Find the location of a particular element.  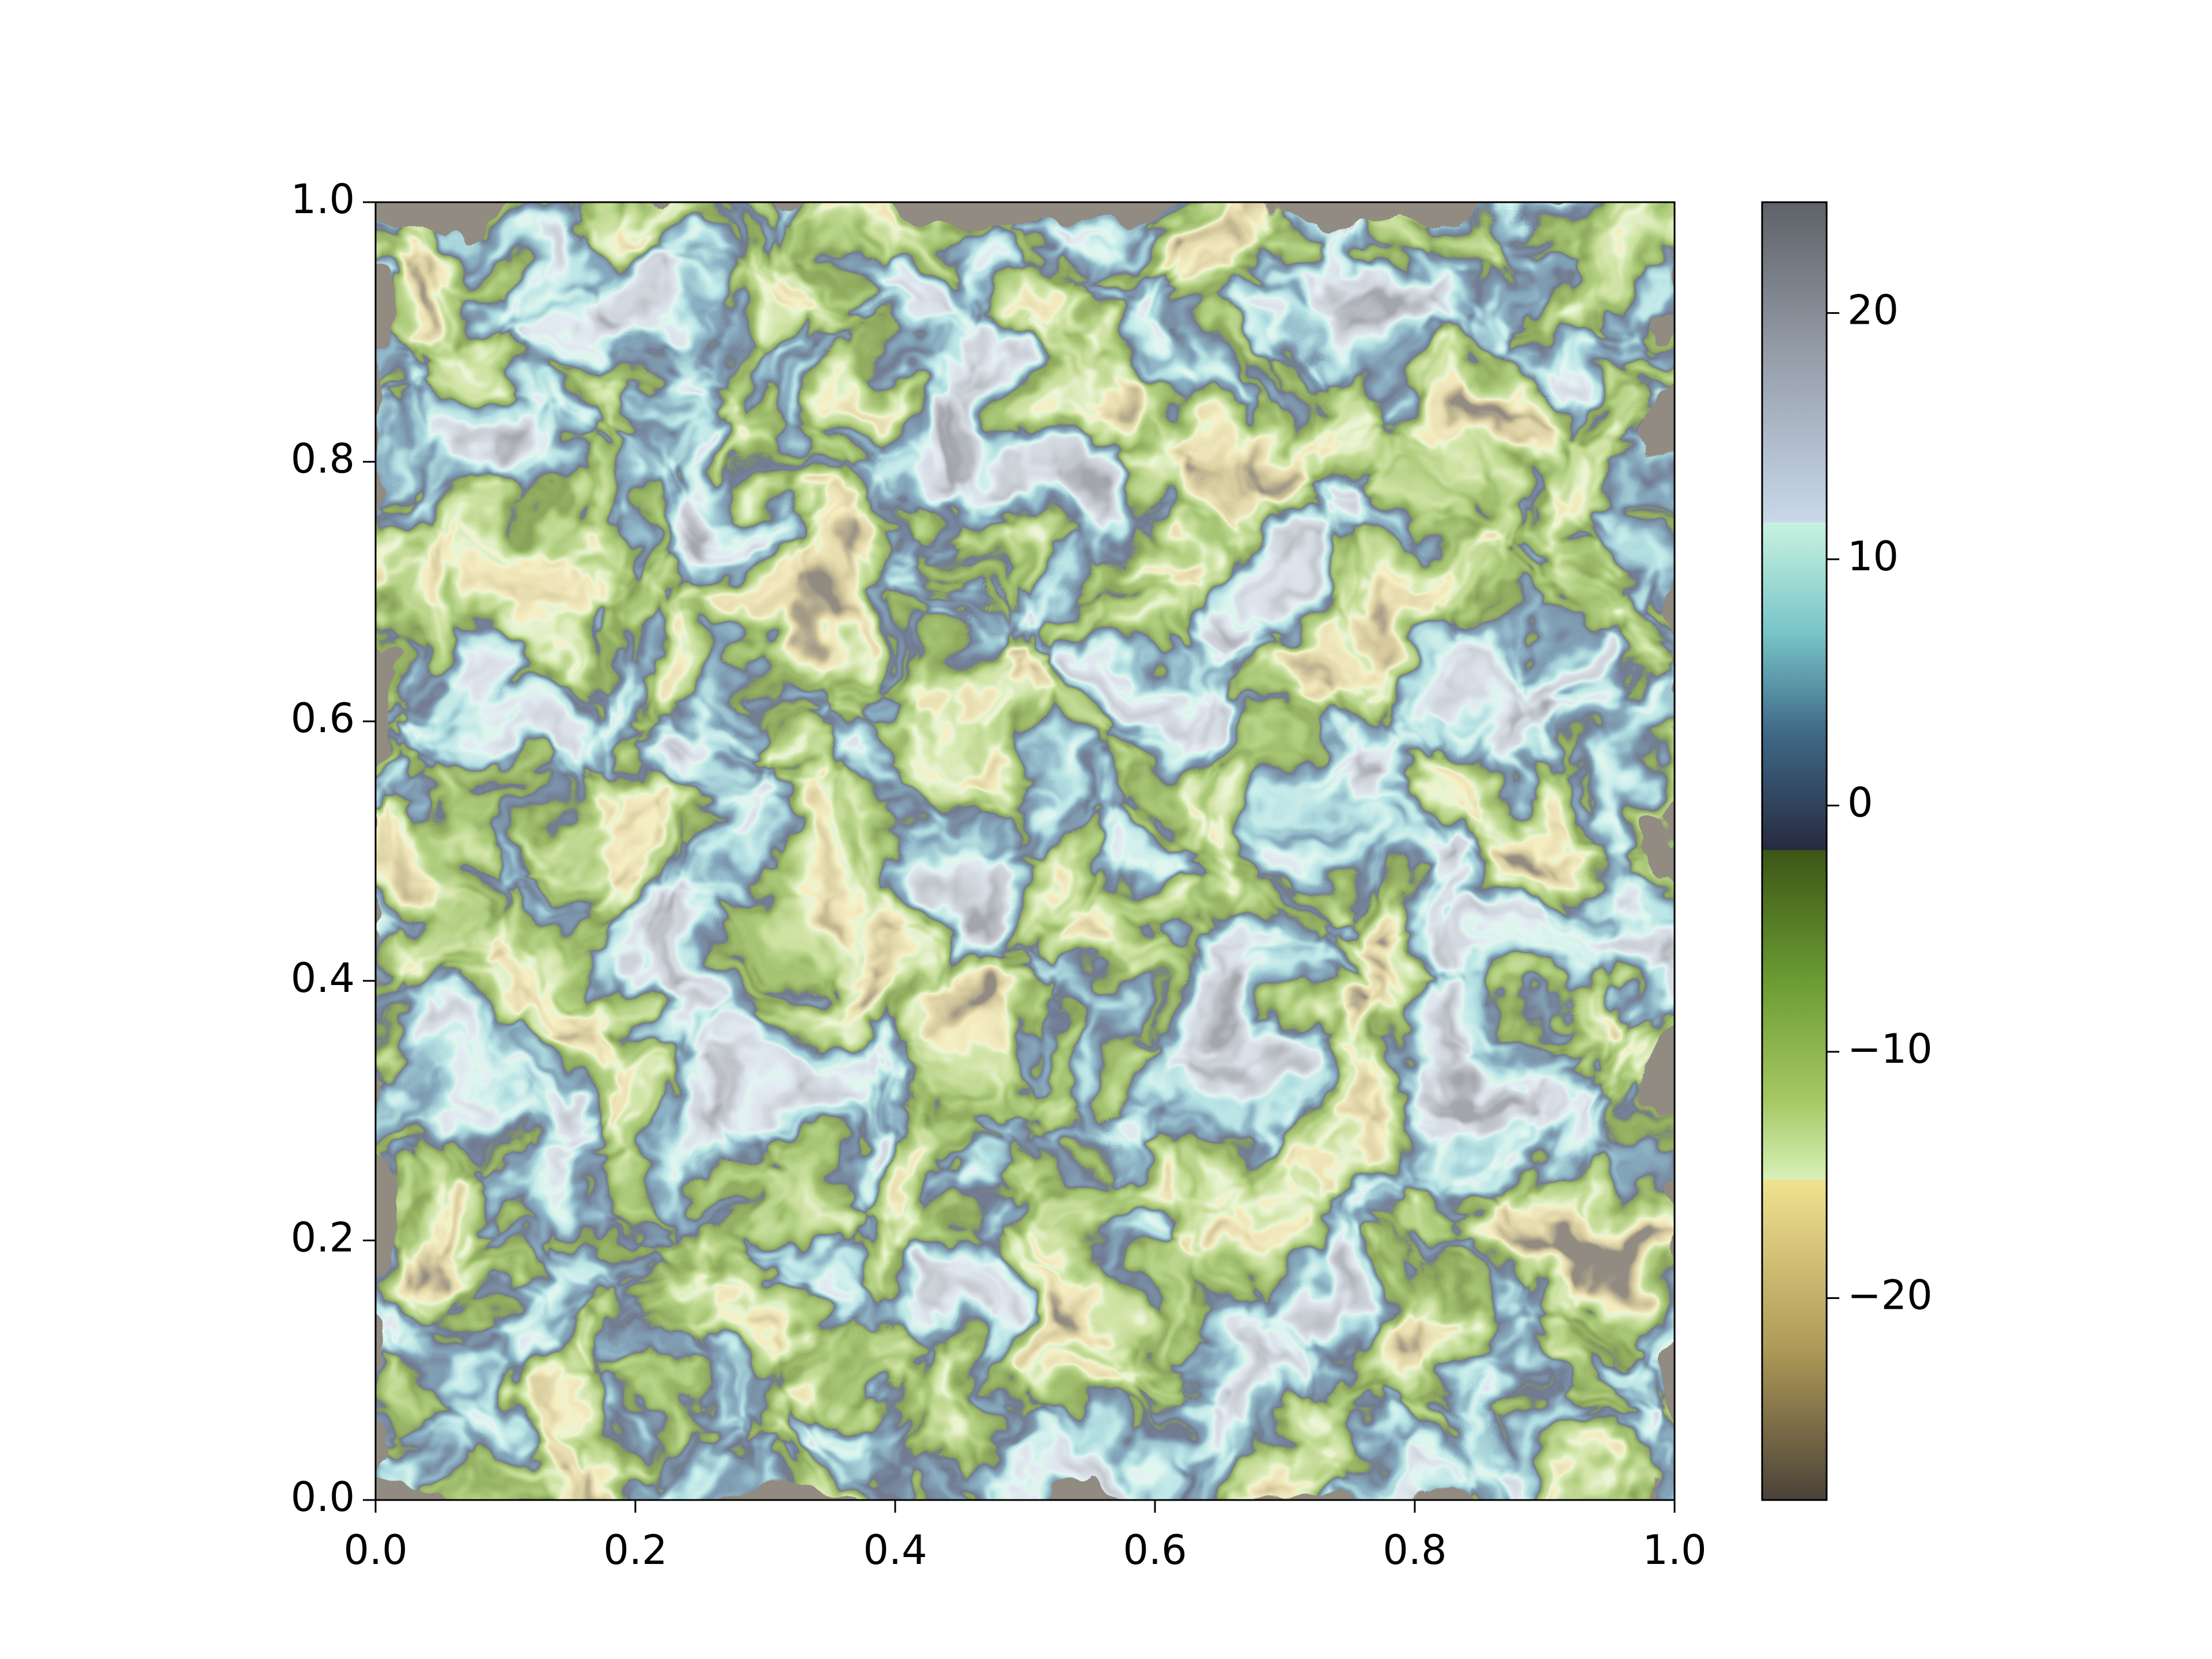

colorbar-tick-label: 10 is located at coordinates (1873, 556).